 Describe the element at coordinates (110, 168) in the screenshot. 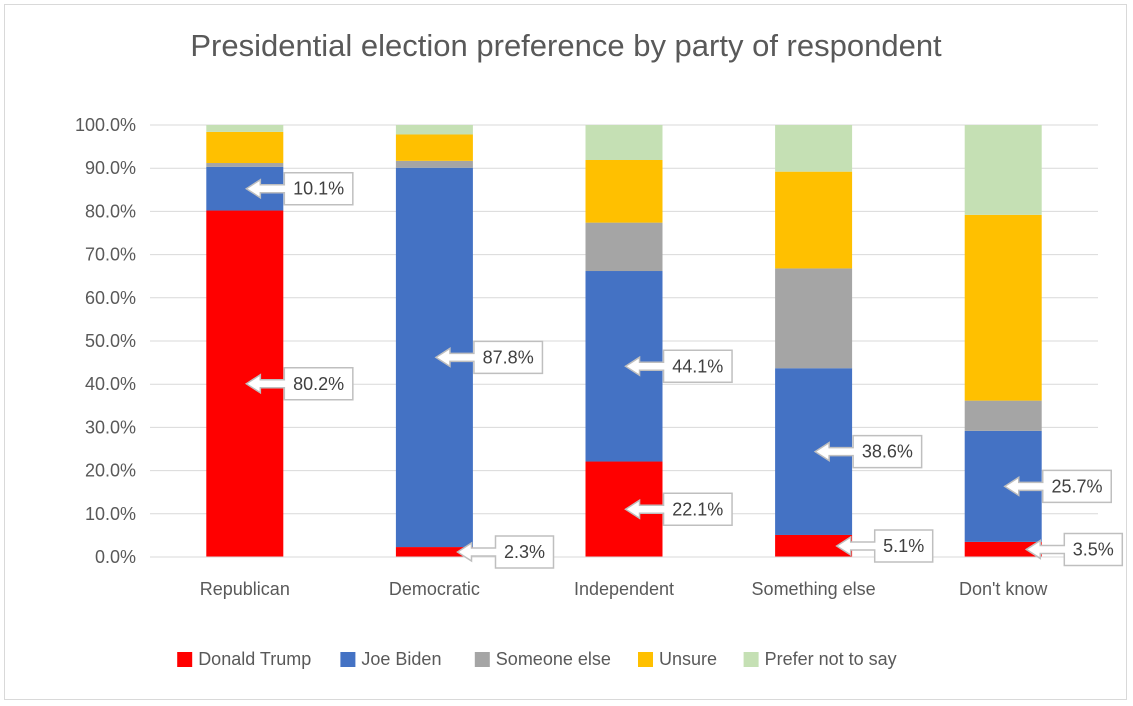

I see `y-tick-label: 90.0%` at that location.